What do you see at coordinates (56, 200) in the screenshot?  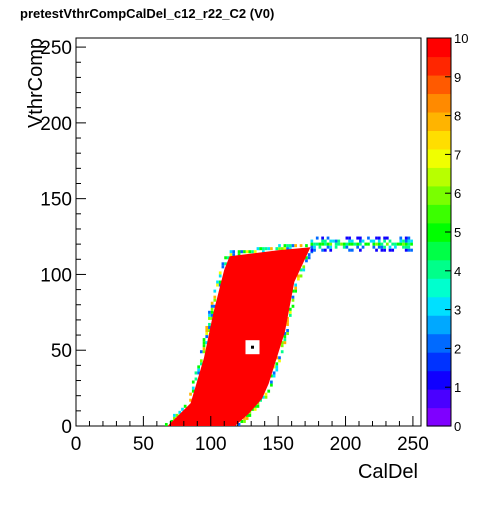 I see `y-tick-label: 150` at bounding box center [56, 200].